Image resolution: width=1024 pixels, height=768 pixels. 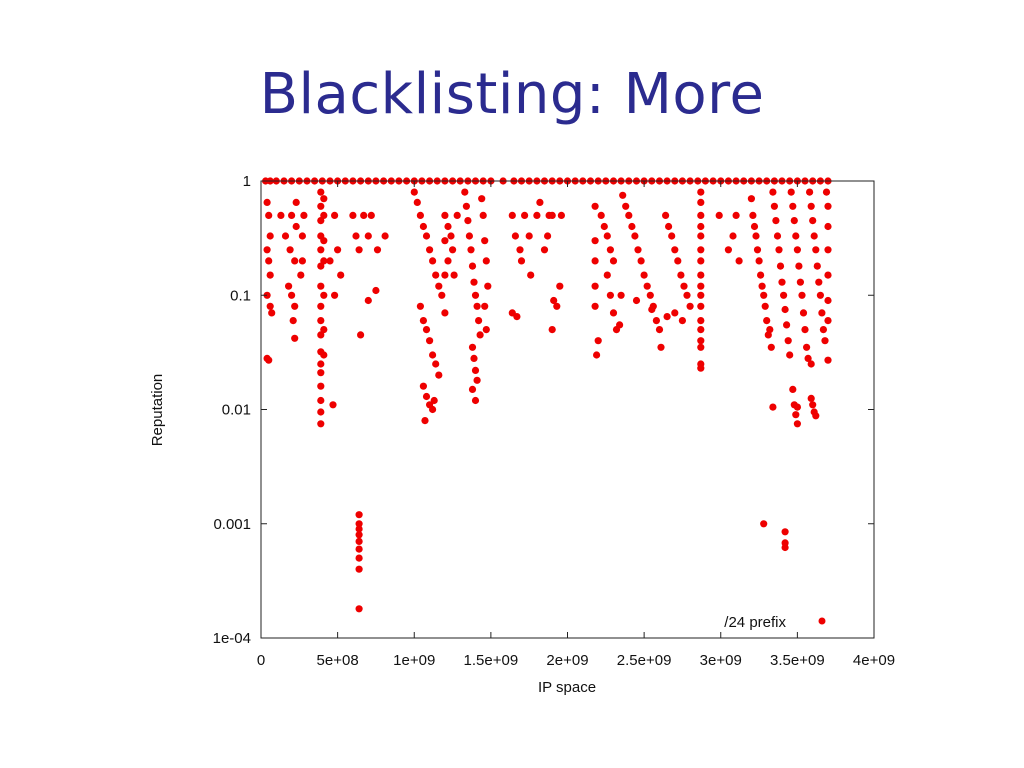 I want to click on x-tick-label: 5e+08, so click(x=338, y=660).